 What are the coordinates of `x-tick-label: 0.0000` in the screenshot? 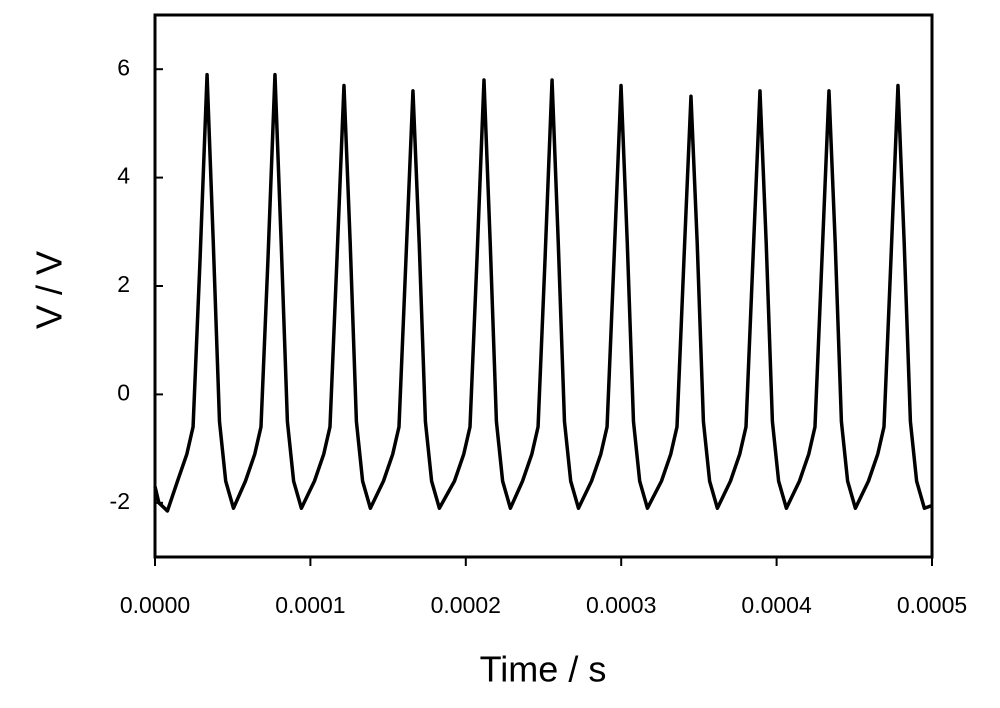 It's located at (155, 605).